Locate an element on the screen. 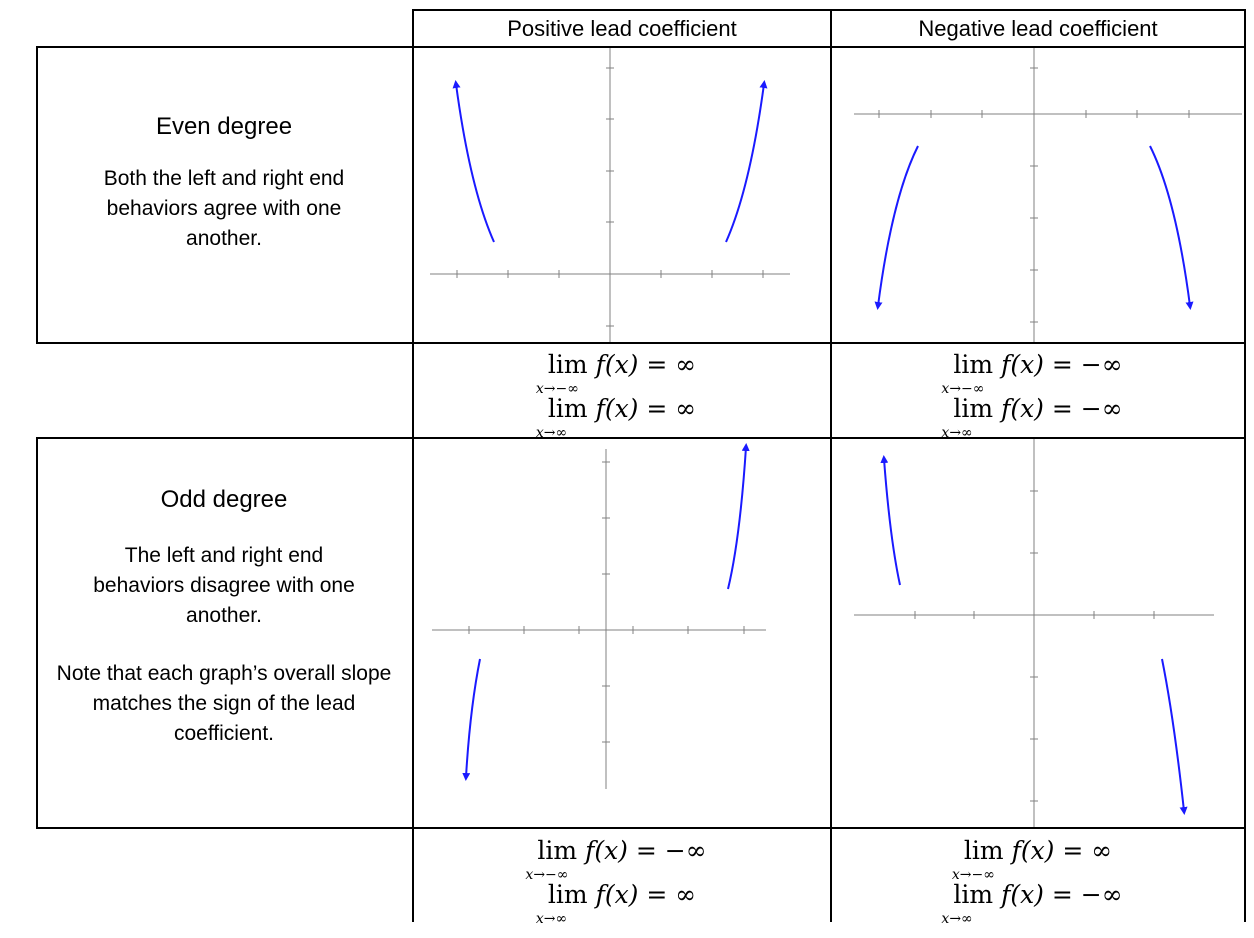 This screenshot has width=1254, height=938. border-left-even is located at coordinates (37, 194).